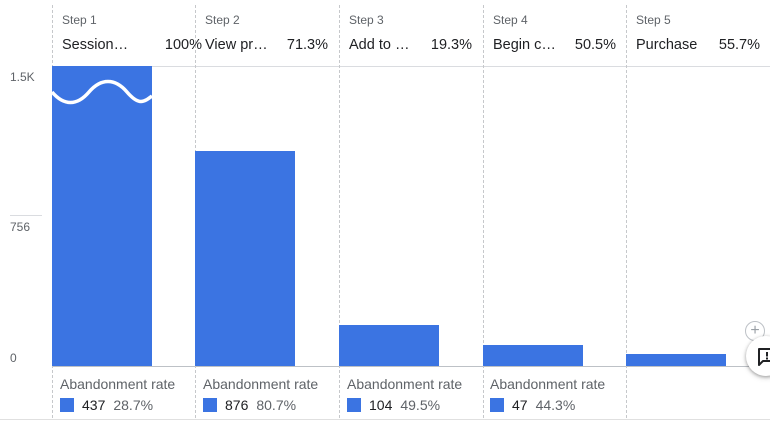 The width and height of the screenshot is (770, 425). I want to click on step-completion-rate: 55.7%, so click(739, 45).